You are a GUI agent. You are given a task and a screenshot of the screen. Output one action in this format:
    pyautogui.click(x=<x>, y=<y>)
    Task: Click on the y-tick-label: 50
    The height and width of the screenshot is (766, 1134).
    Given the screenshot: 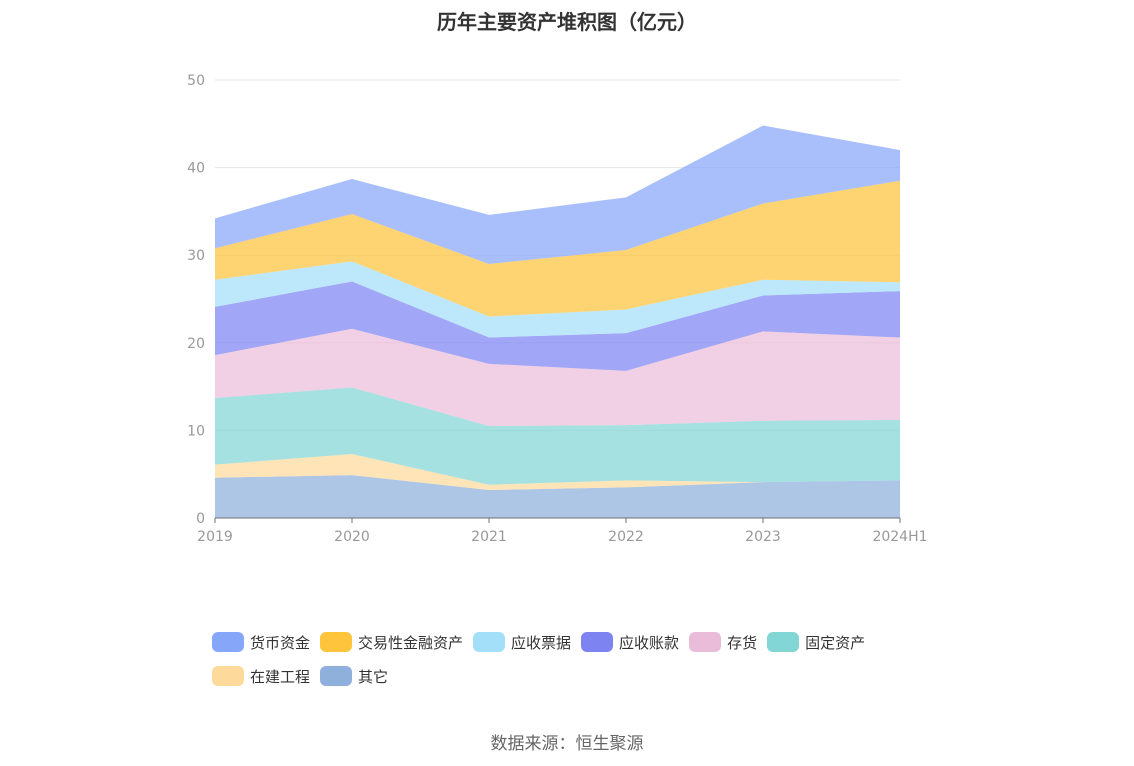 What is the action you would take?
    pyautogui.click(x=196, y=81)
    